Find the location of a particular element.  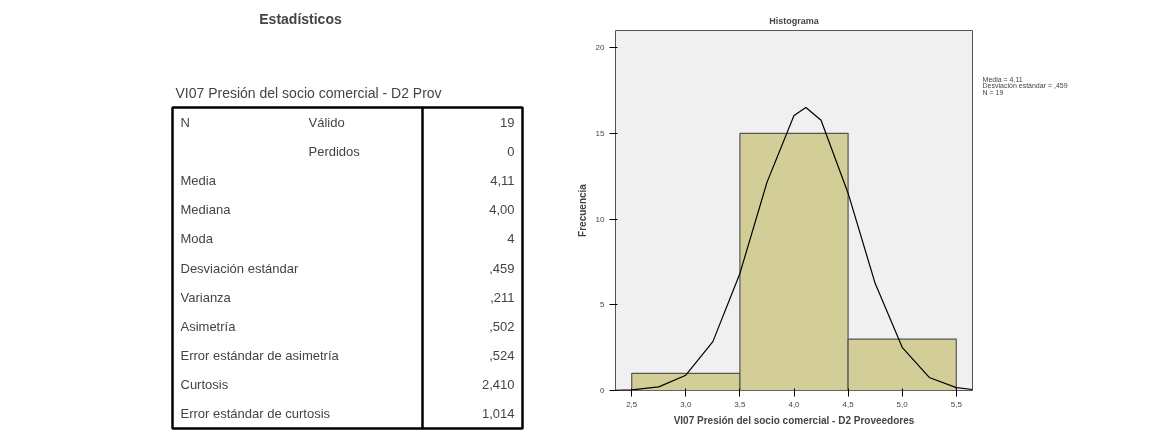

text: Válido is located at coordinates (326, 122).